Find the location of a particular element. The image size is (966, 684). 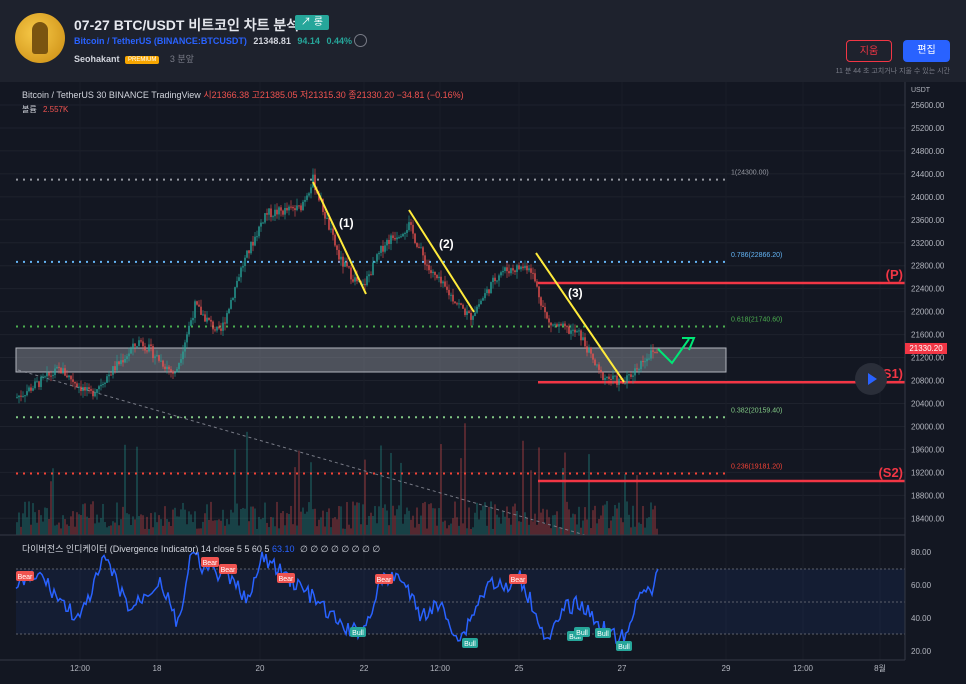

support-zone is located at coordinates (371, 360).